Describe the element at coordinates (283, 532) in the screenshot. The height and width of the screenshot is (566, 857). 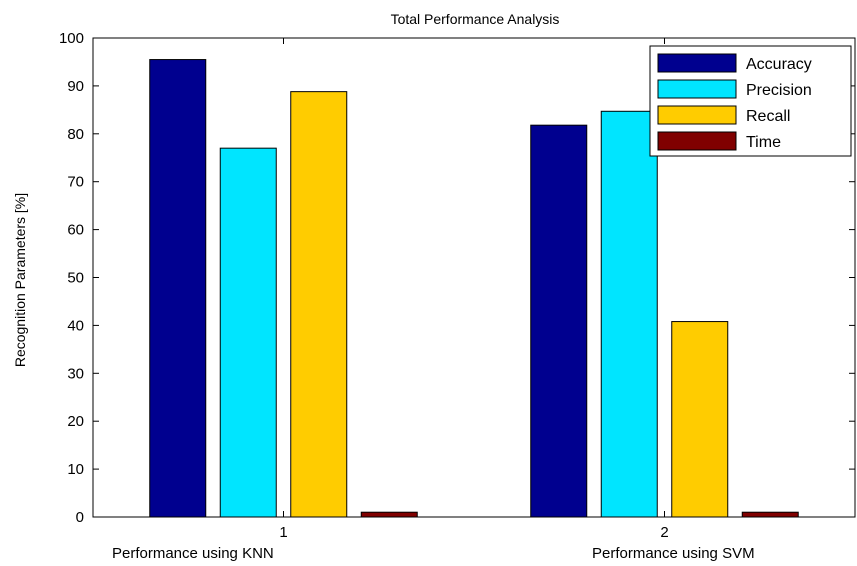
I see `x-tick-label: 1` at that location.